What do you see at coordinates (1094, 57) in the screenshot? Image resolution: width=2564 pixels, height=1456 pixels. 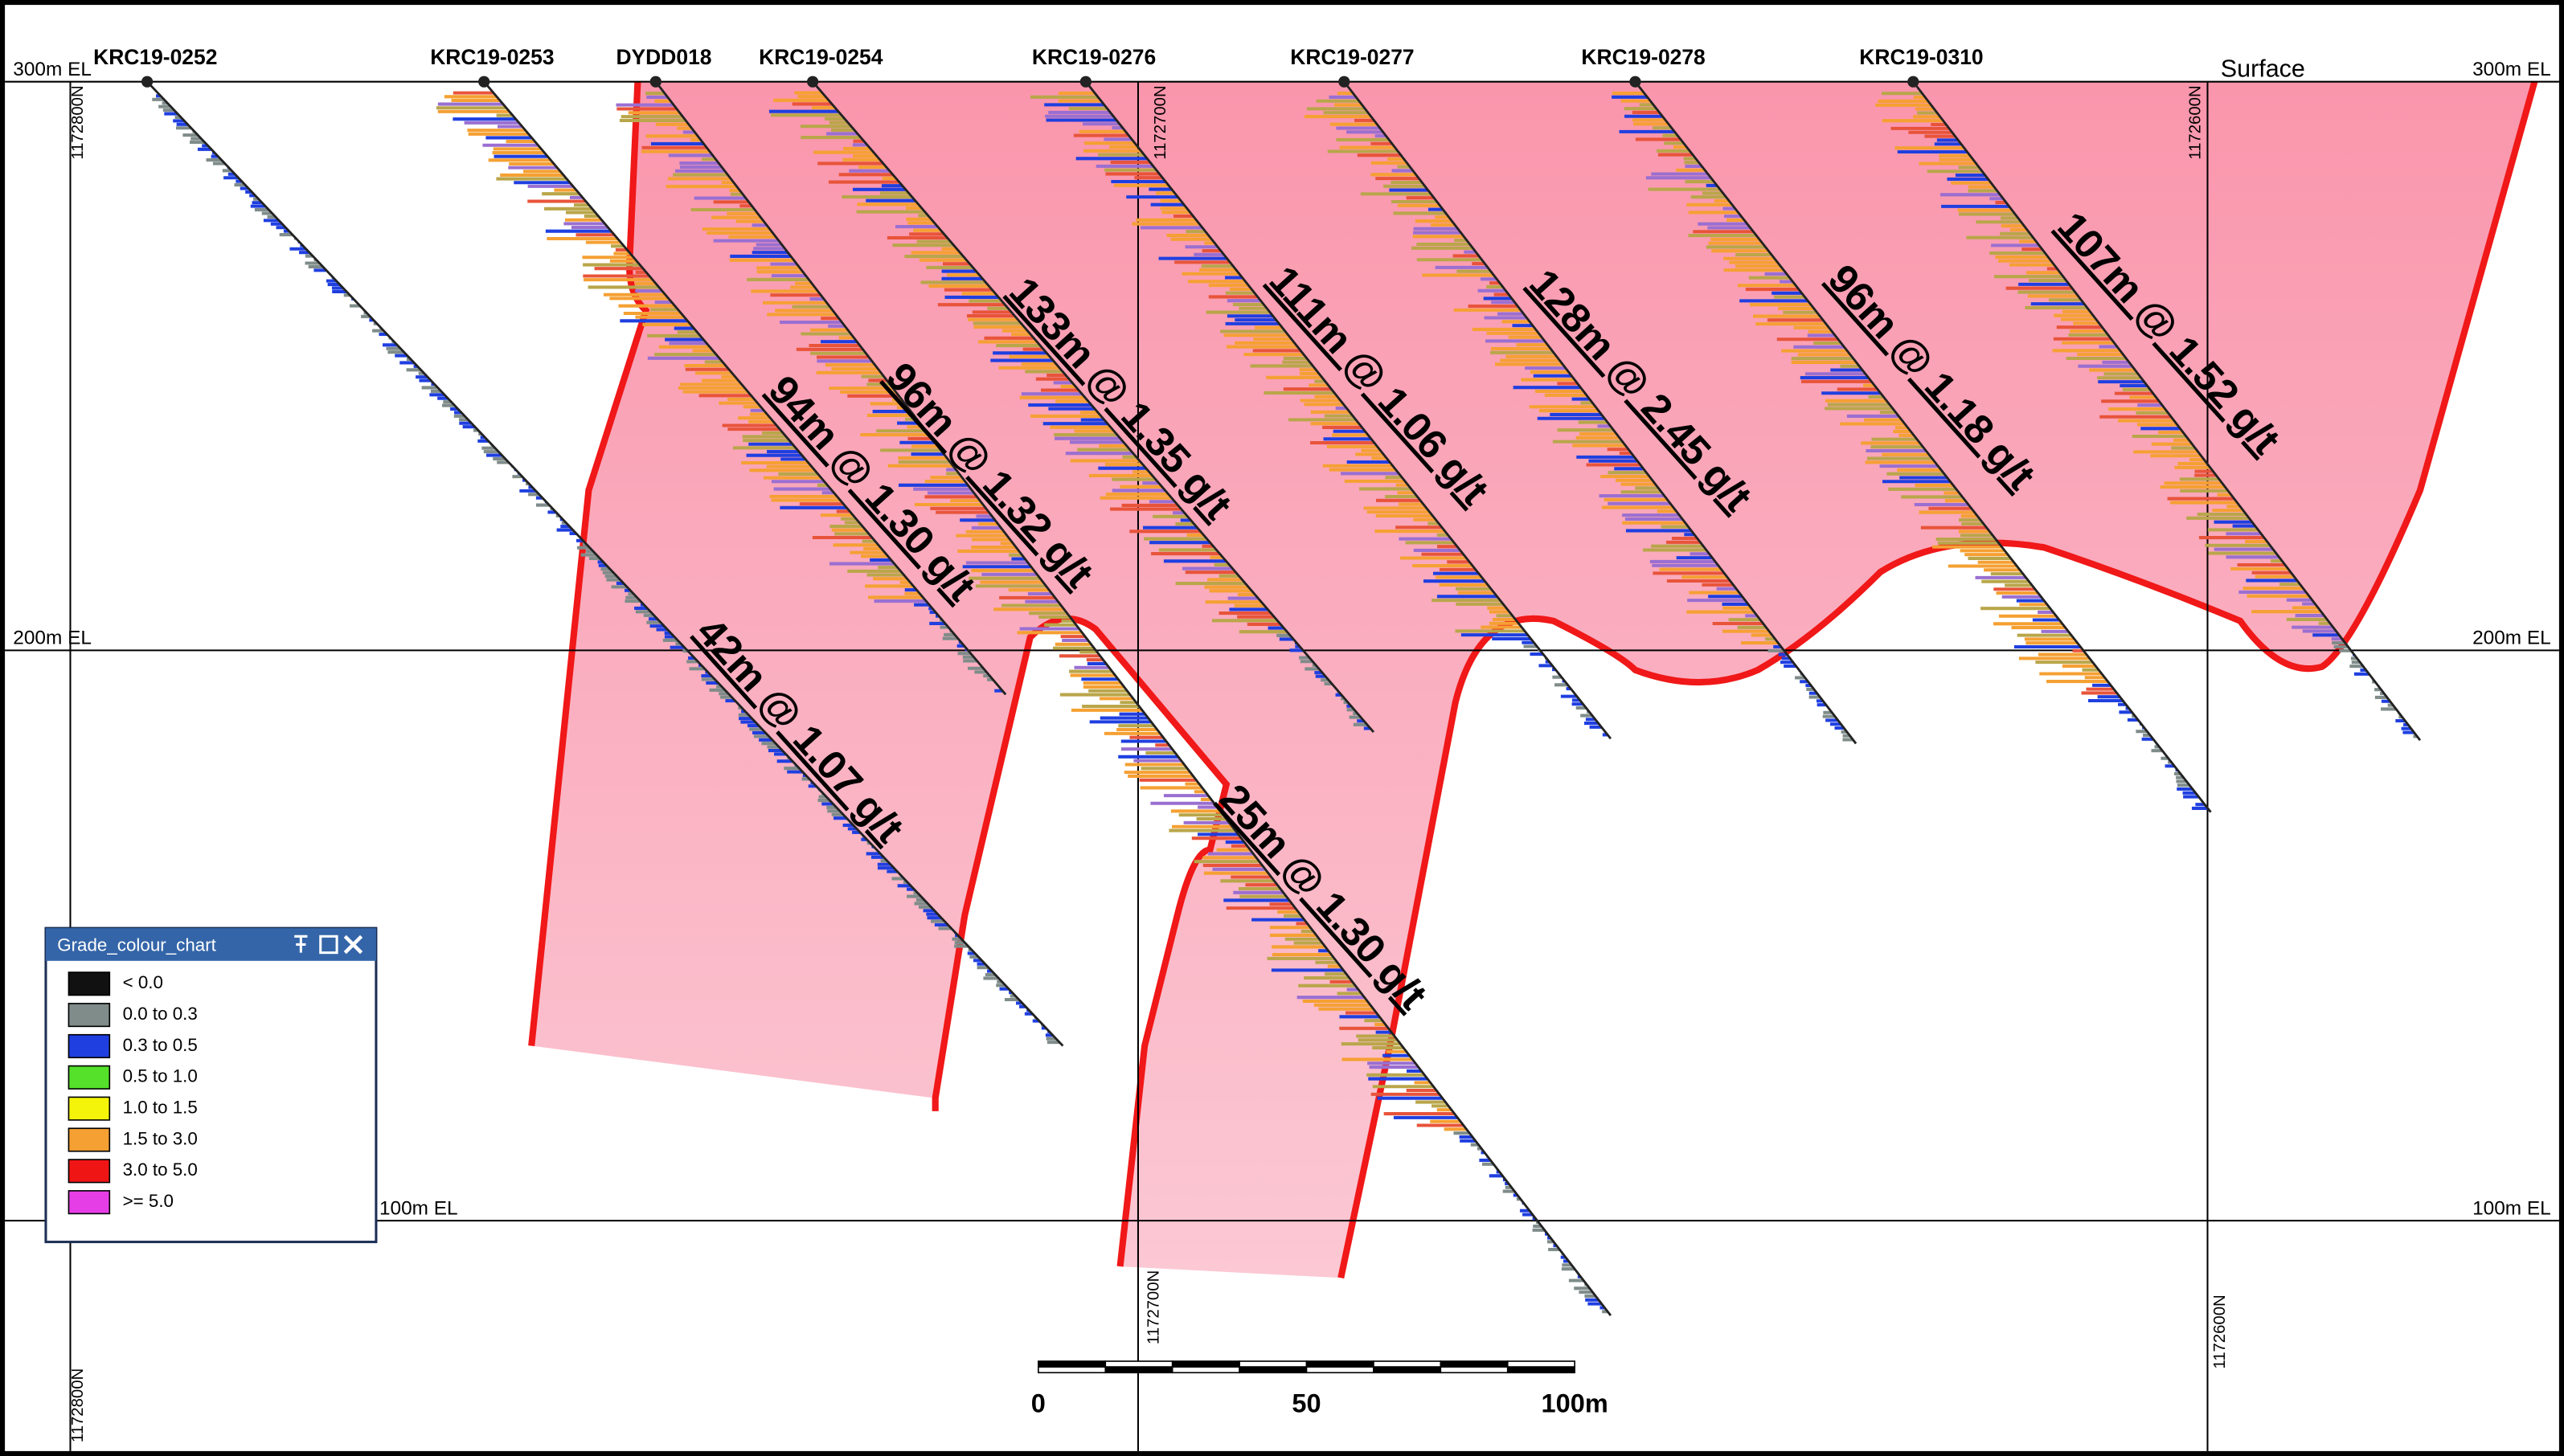 I see `hole-label: KRC19-0276` at bounding box center [1094, 57].